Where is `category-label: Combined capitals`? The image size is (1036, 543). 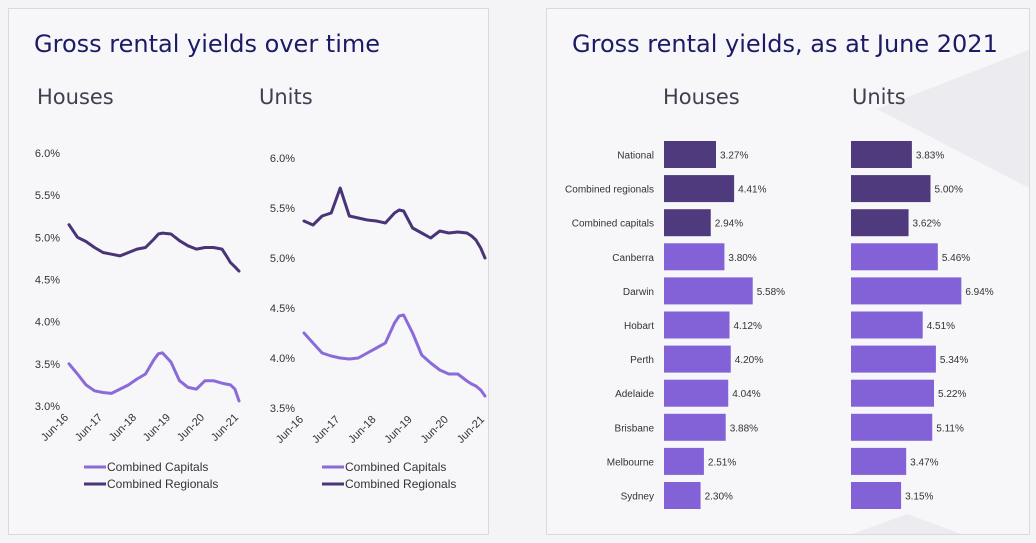 category-label: Combined capitals is located at coordinates (613, 224).